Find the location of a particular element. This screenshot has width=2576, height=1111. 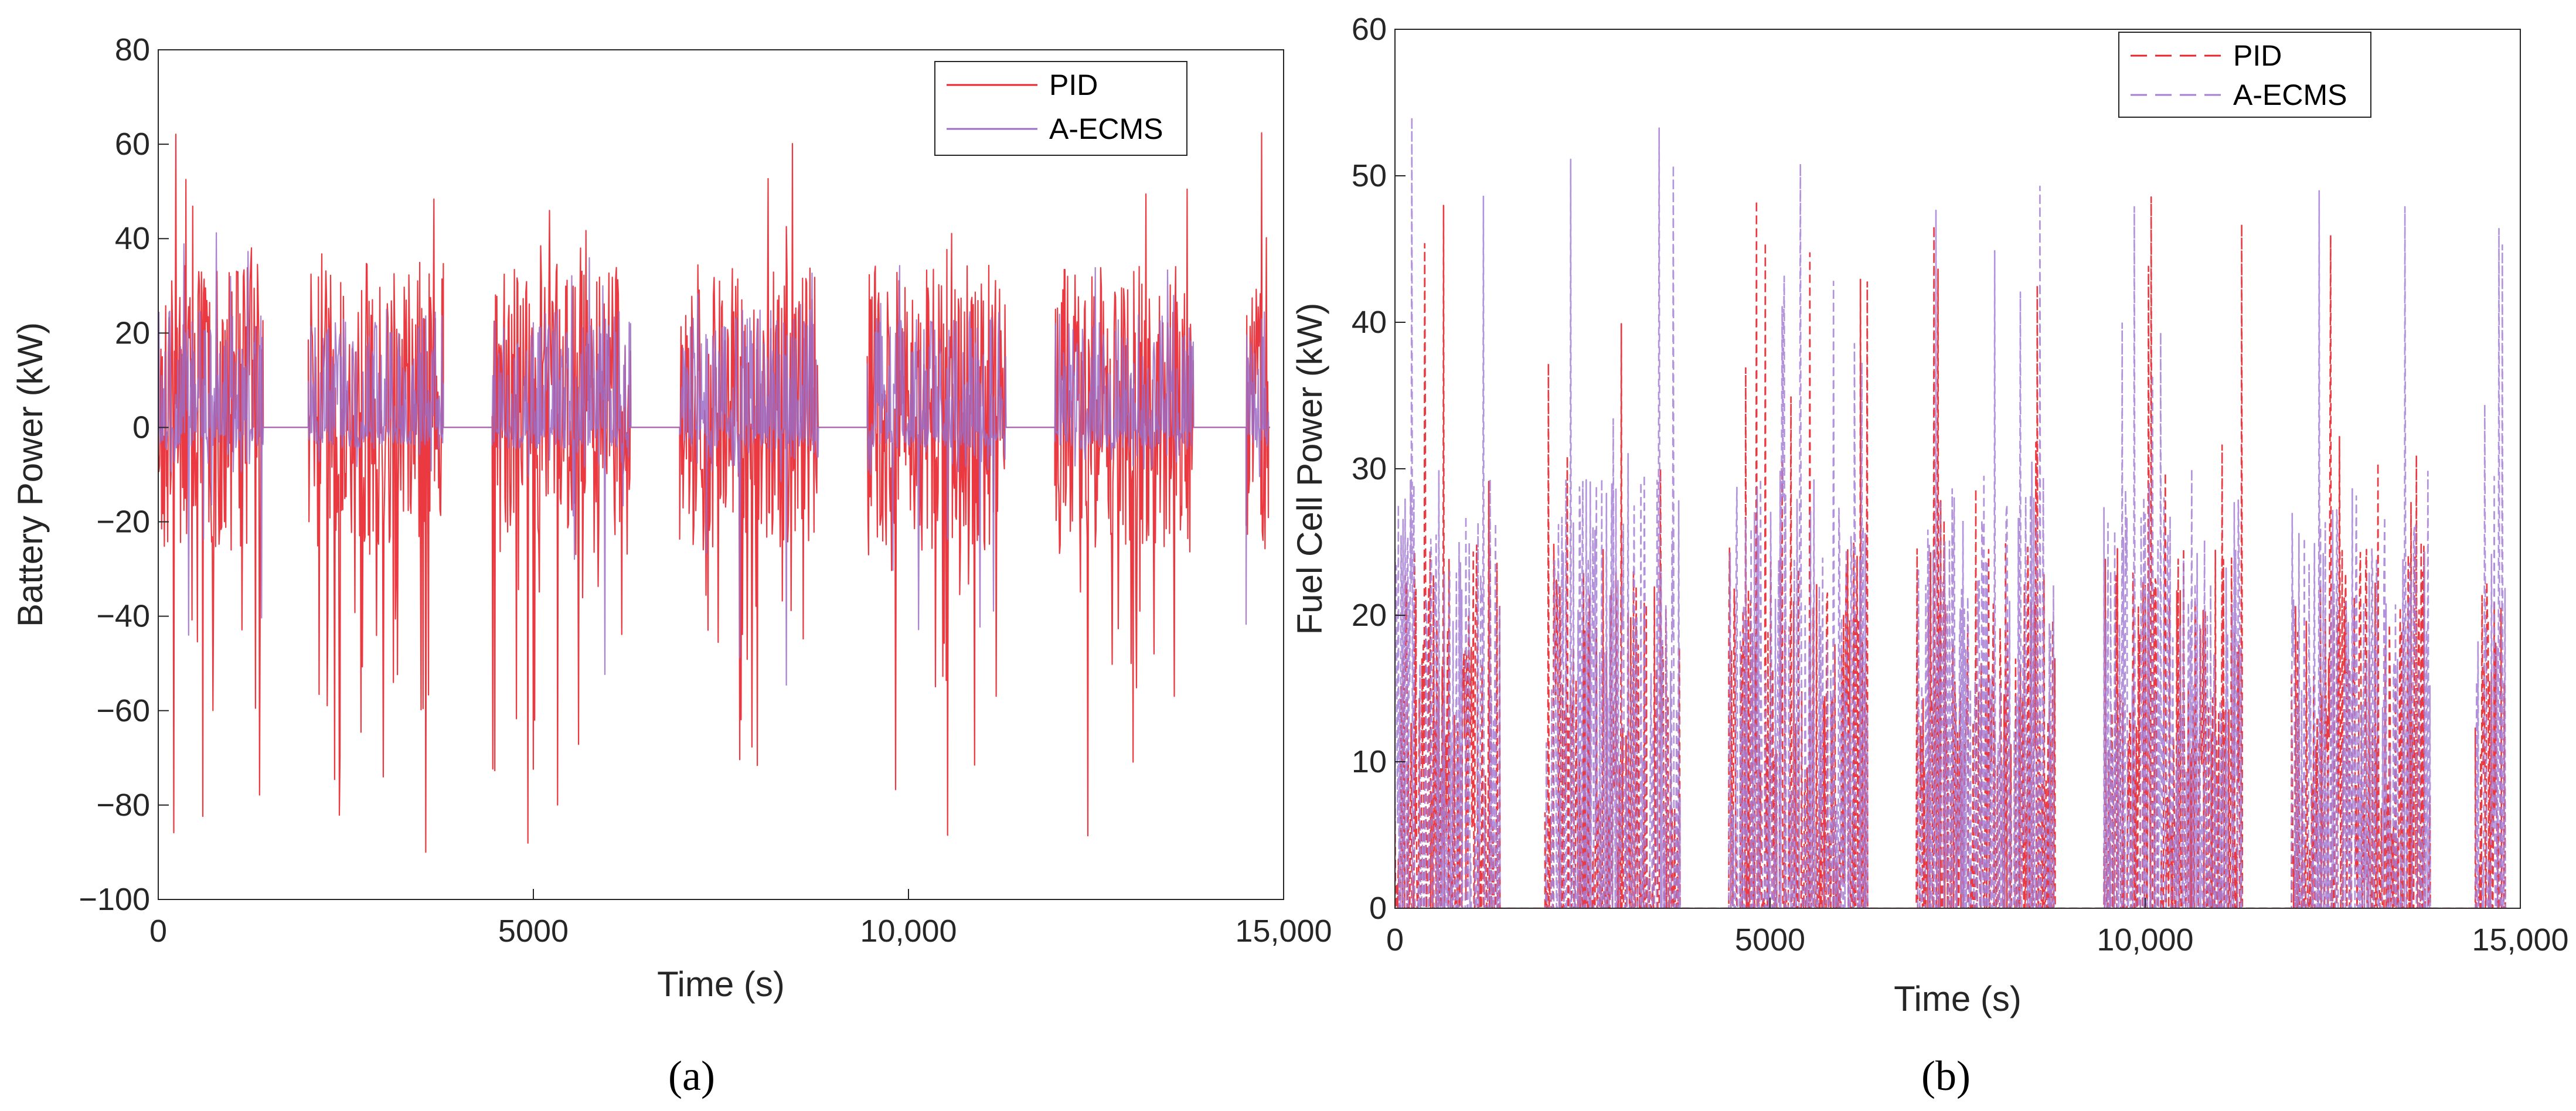

y-axis-ticks-b: 60 50 40 30 20 10 0 is located at coordinates (1379, 469).